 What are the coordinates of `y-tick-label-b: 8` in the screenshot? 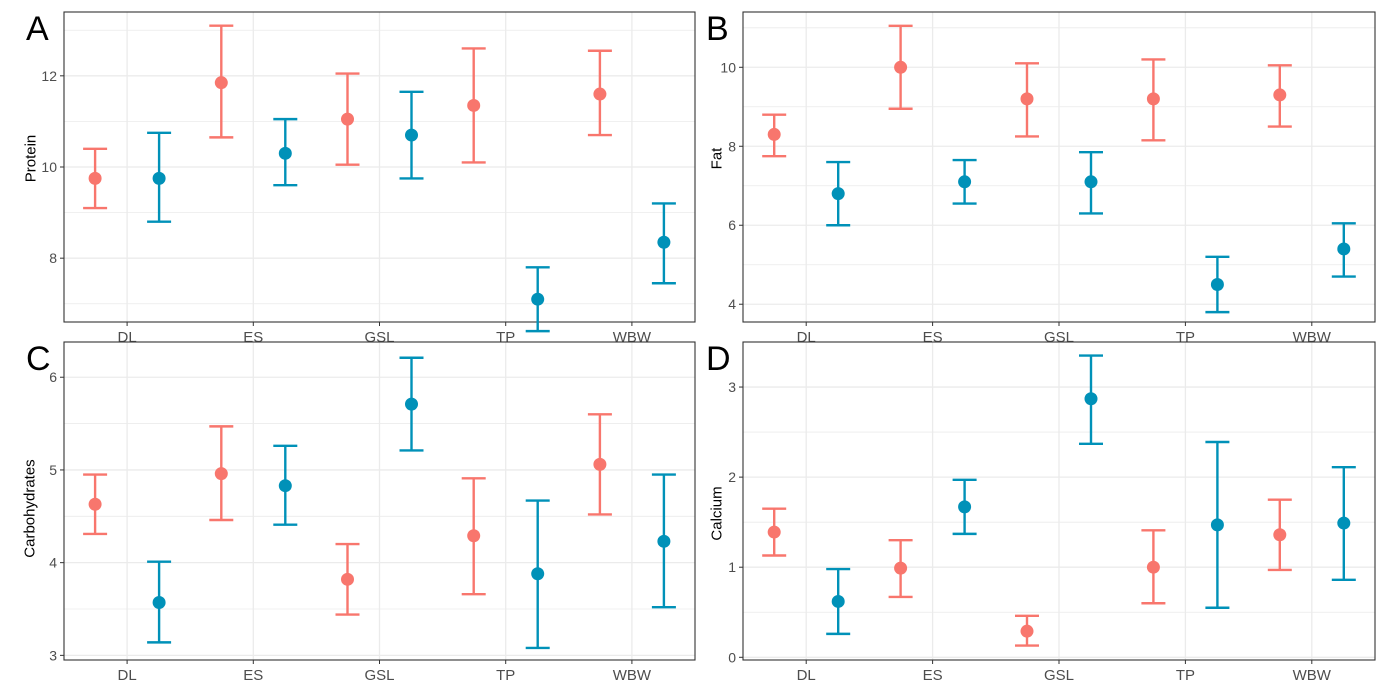 It's located at (732, 146).